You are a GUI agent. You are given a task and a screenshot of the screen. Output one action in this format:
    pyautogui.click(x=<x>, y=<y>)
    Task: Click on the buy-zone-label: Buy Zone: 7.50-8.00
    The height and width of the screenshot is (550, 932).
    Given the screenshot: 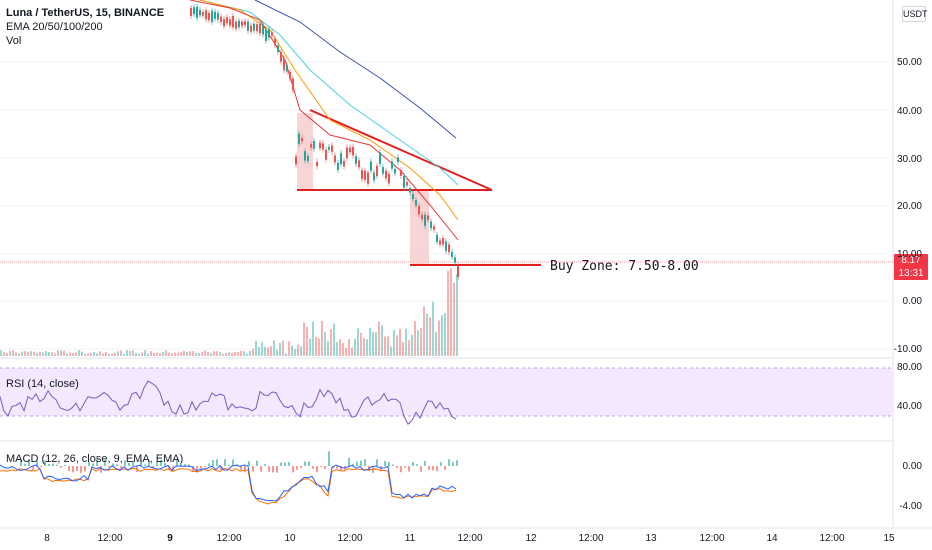 What is the action you would take?
    pyautogui.click(x=624, y=266)
    